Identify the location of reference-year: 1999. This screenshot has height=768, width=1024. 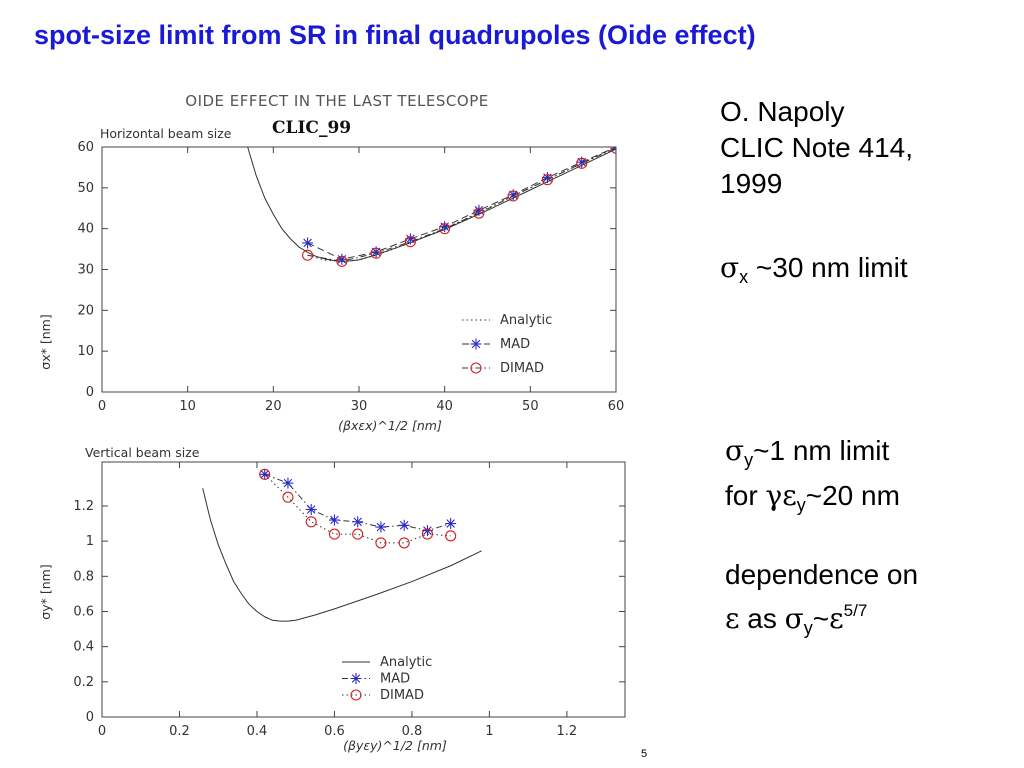
(751, 183).